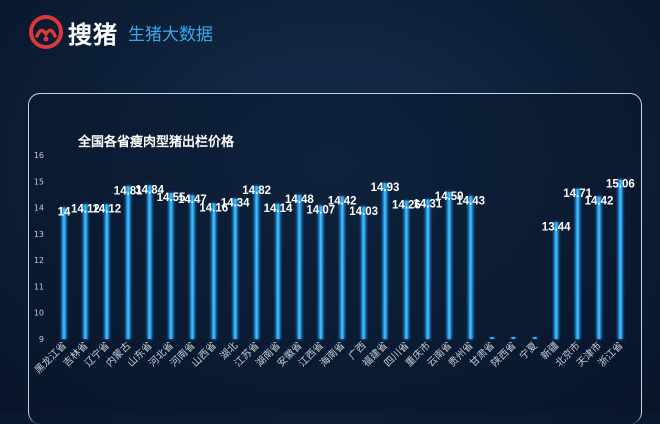 Image resolution: width=660 pixels, height=424 pixels. I want to click on brand-header: 搜猪 生猪大数据, so click(120, 32).